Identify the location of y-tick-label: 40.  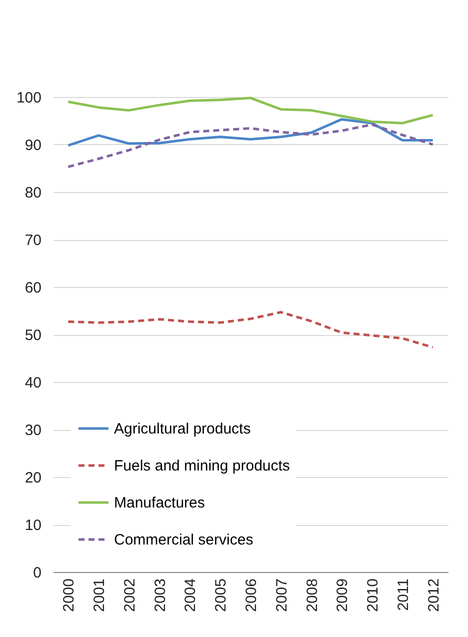
(33, 383).